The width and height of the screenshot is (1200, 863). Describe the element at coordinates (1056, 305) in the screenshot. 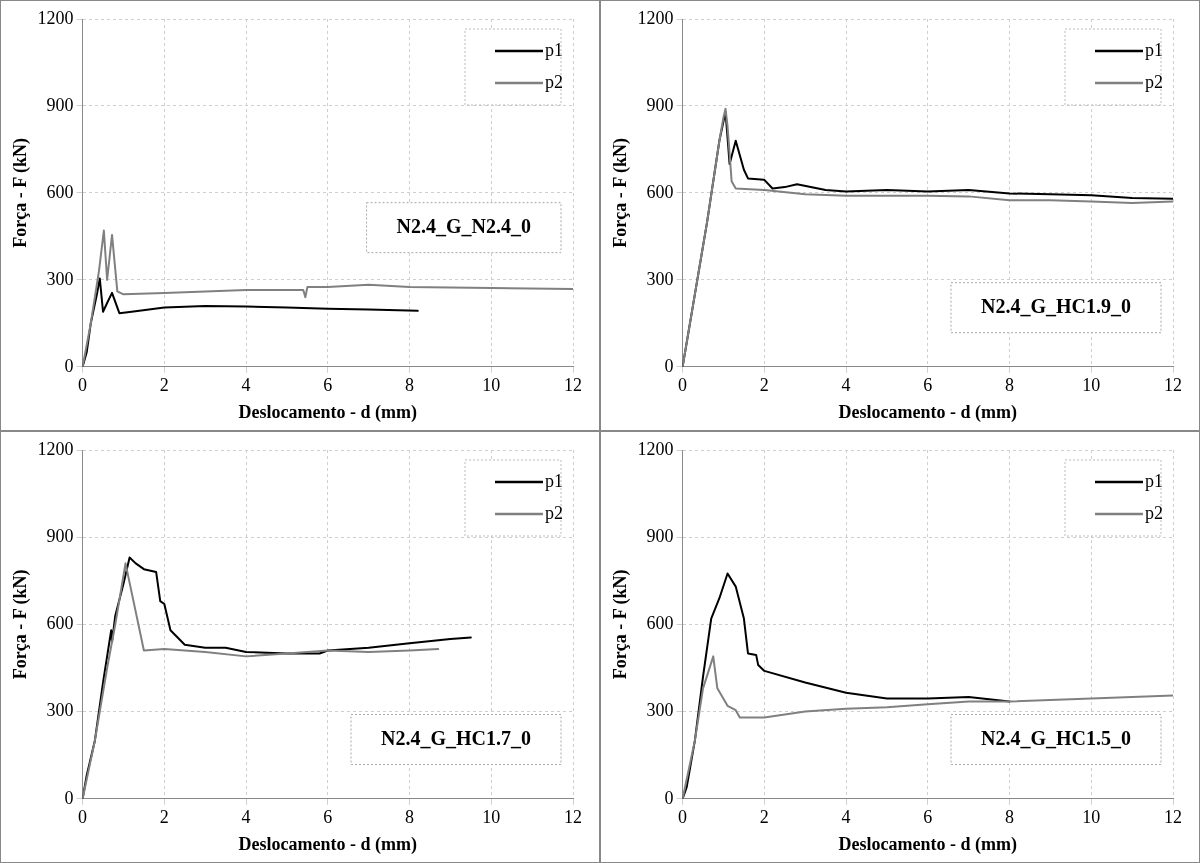

I see `annotation: N2.4_G_HC1.9_0` at that location.